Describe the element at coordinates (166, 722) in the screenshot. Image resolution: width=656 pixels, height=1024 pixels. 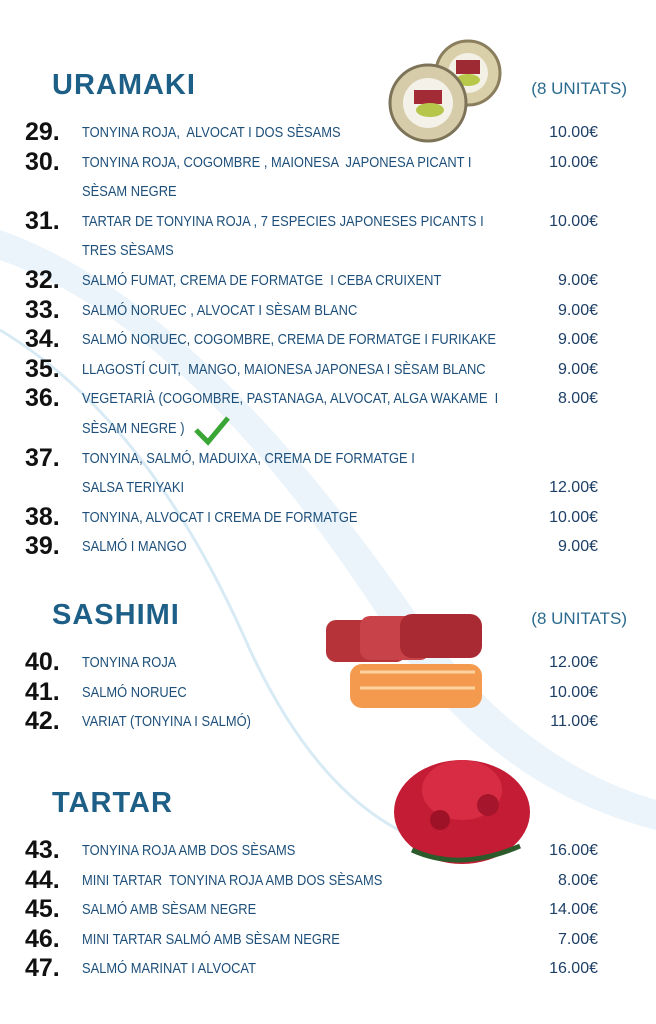
I see `item-description: VARIAT (TONYINA I SALMÓ)` at that location.